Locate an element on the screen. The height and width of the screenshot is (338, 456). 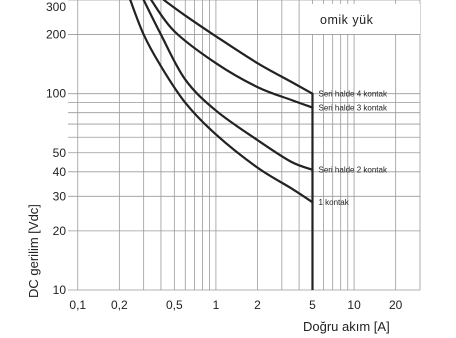
y-tick-label: 10 is located at coordinates (60, 290).